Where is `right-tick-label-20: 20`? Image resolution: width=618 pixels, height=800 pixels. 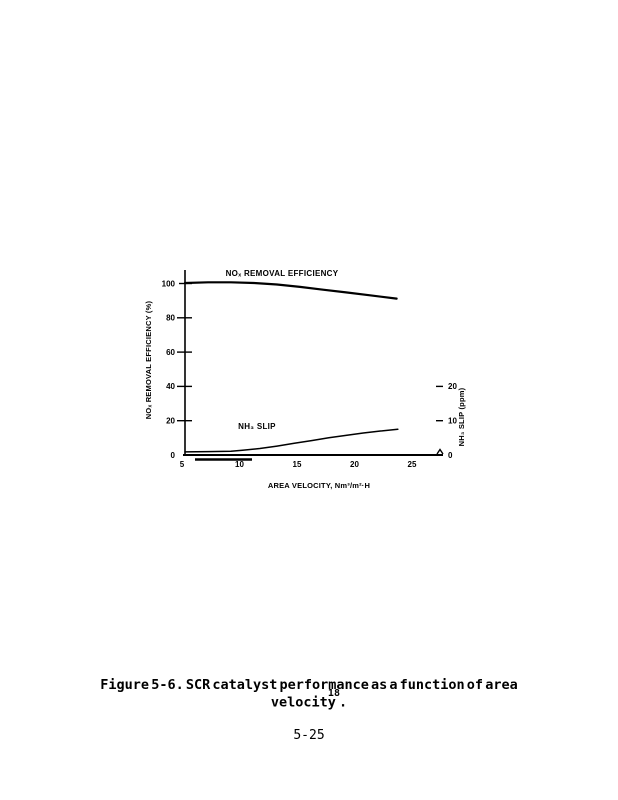 right-tick-label-20: 20 is located at coordinates (452, 386).